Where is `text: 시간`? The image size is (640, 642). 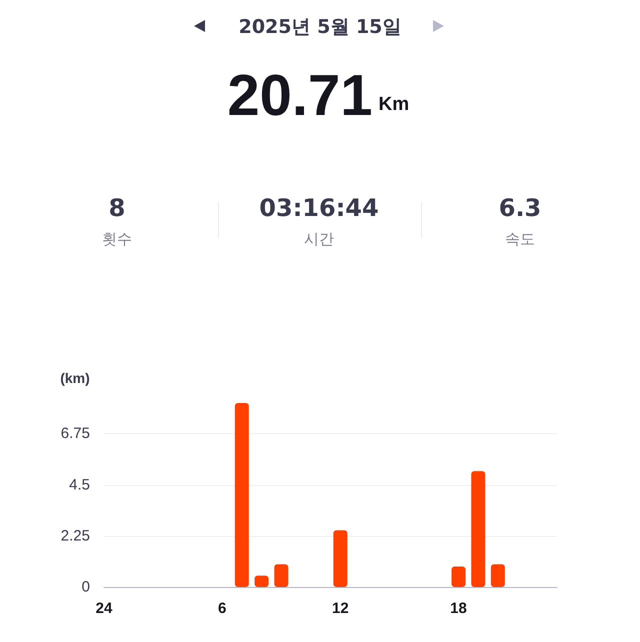
text: 시간 is located at coordinates (319, 239).